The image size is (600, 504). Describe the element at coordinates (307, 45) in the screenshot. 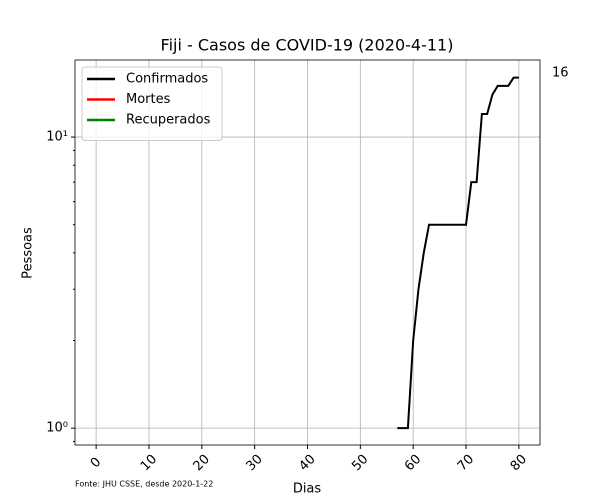

I see `chart-title: Fiji - Casos de COVID-19 (2020-4-11)` at that location.